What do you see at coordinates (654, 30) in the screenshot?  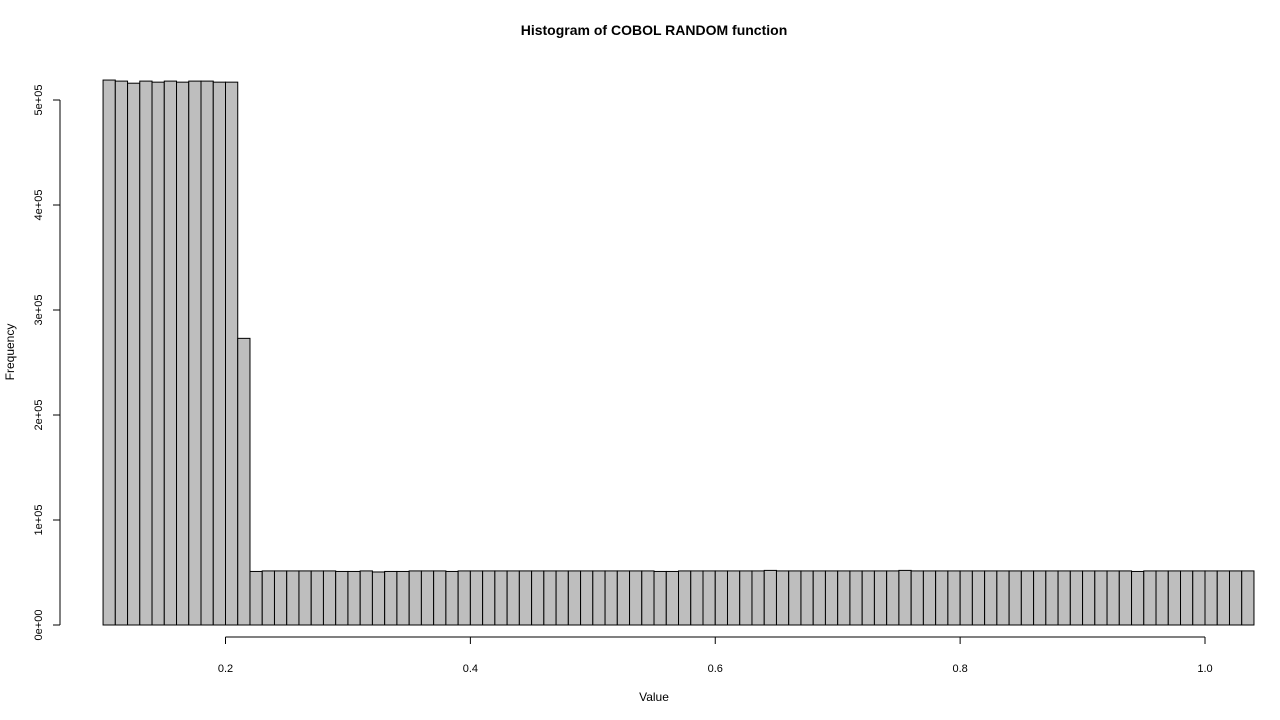 I see `chart-title: Histogram of COBOL RANDOM function` at bounding box center [654, 30].